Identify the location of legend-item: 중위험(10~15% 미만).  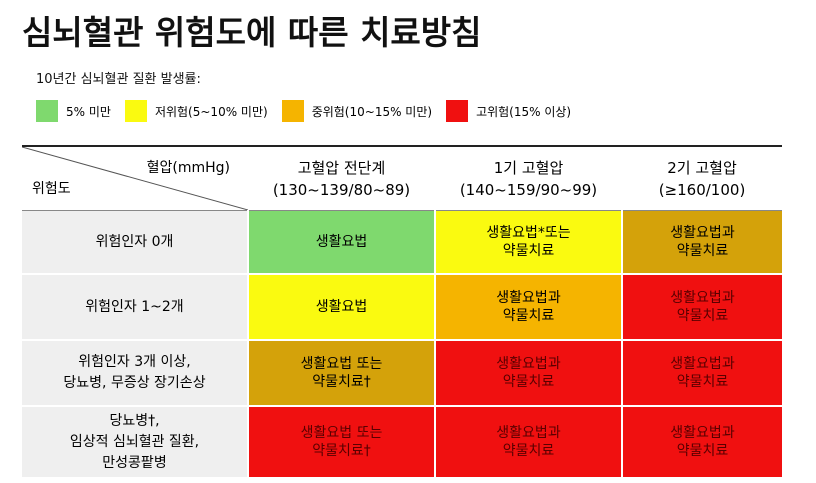
(357, 111).